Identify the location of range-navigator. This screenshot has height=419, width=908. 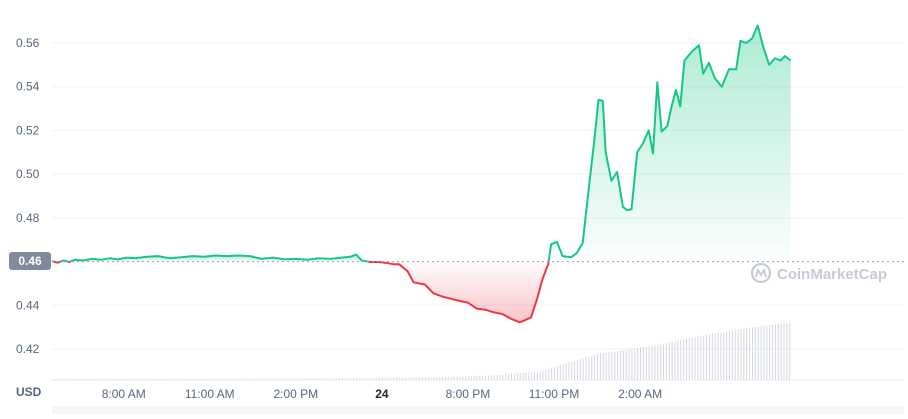
(478, 410).